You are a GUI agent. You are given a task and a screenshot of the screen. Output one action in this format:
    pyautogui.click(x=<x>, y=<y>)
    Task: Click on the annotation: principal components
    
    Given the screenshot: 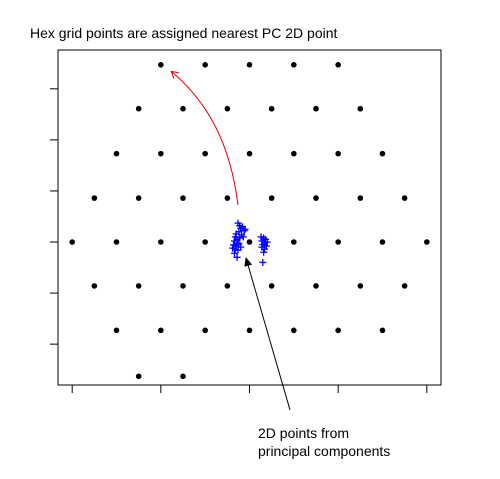 What is the action you would take?
    pyautogui.click(x=324, y=451)
    